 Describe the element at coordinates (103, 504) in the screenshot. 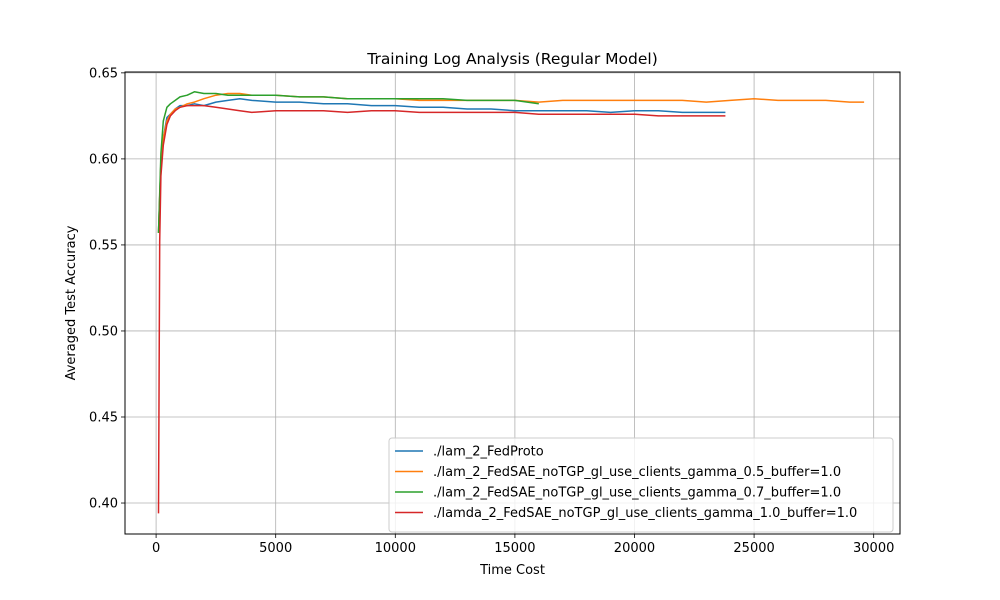

I see `y-tick-label: 0.40` at that location.